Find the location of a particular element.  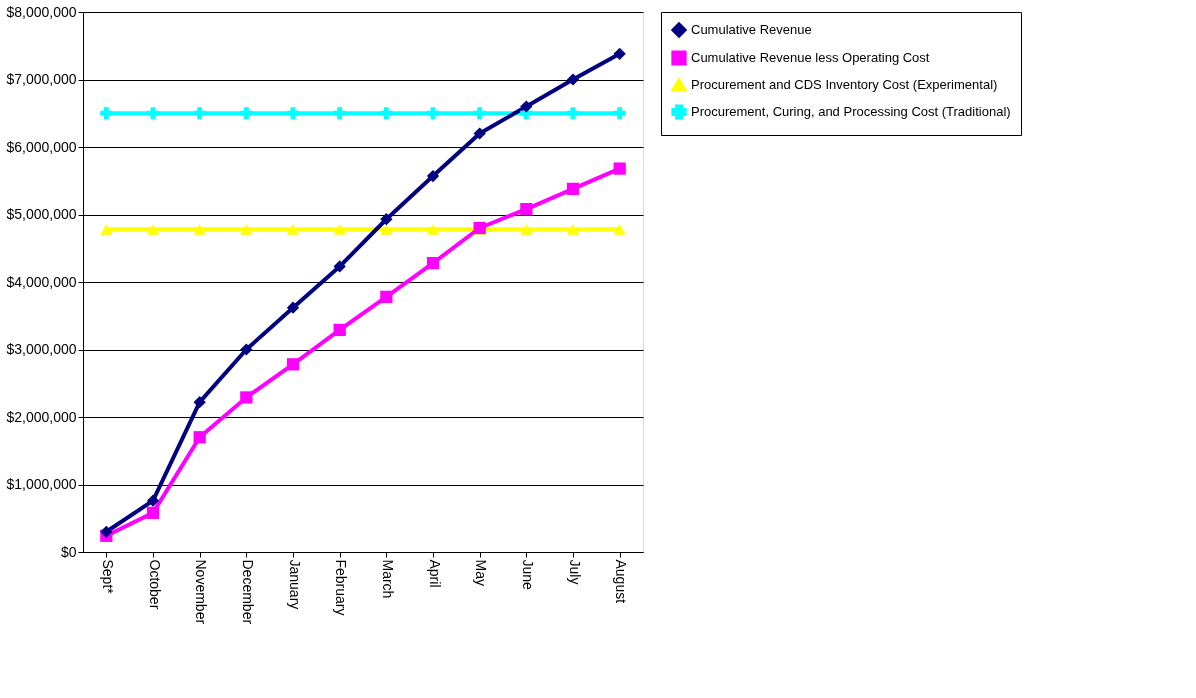

y-tick-label: $7,000,000 is located at coordinates (41, 79).